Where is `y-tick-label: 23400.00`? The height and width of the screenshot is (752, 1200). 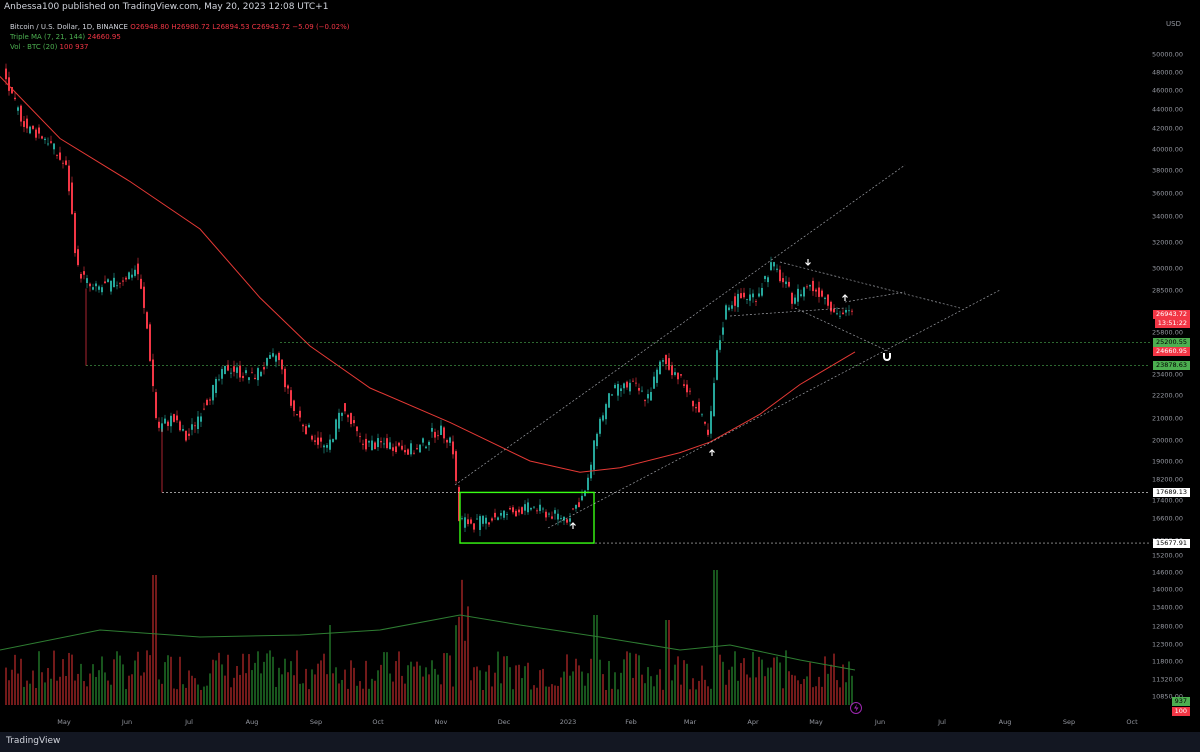 y-tick-label: 23400.00 is located at coordinates (1167, 375).